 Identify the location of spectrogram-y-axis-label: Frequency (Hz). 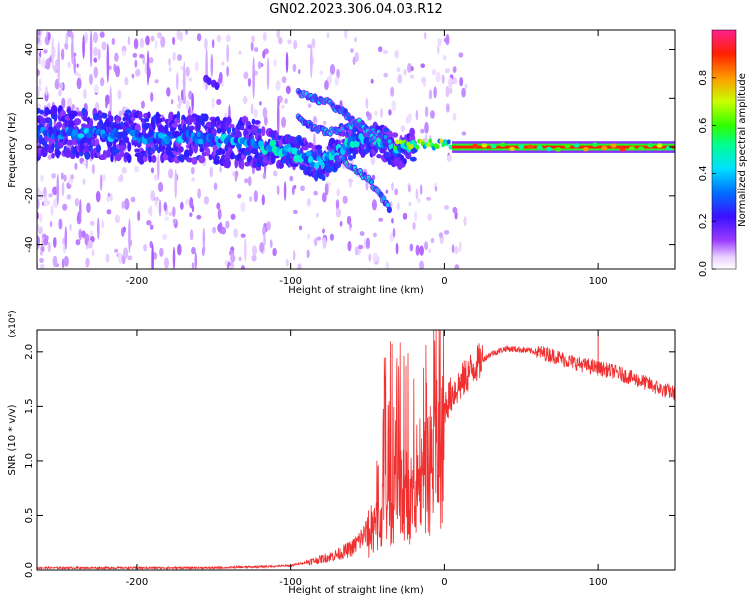
(12, 150).